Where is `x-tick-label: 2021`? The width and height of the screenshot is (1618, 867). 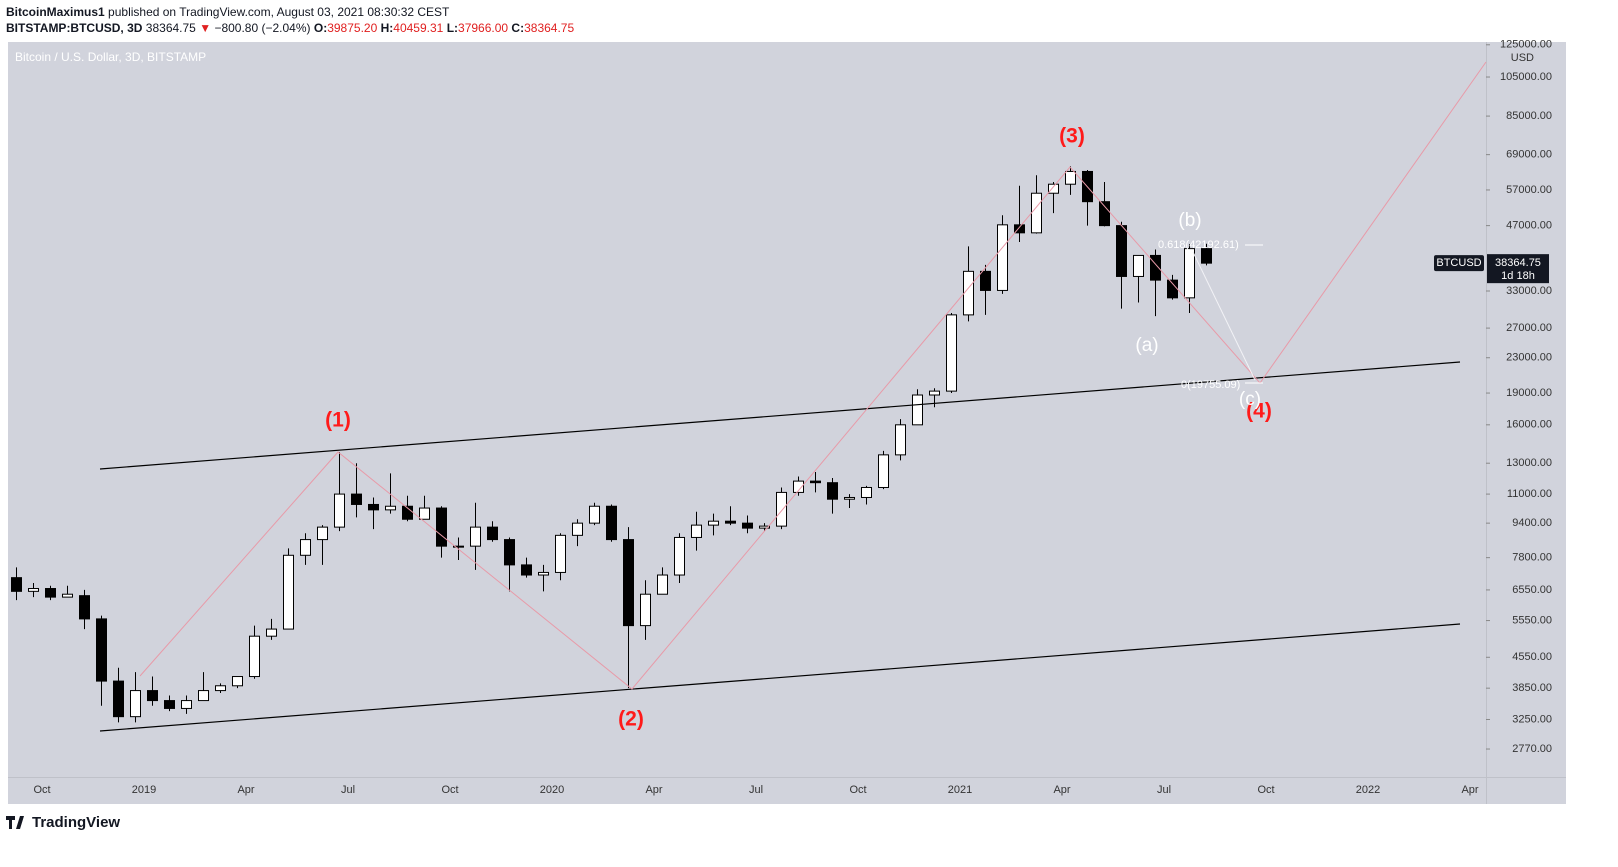 x-tick-label: 2021 is located at coordinates (960, 790).